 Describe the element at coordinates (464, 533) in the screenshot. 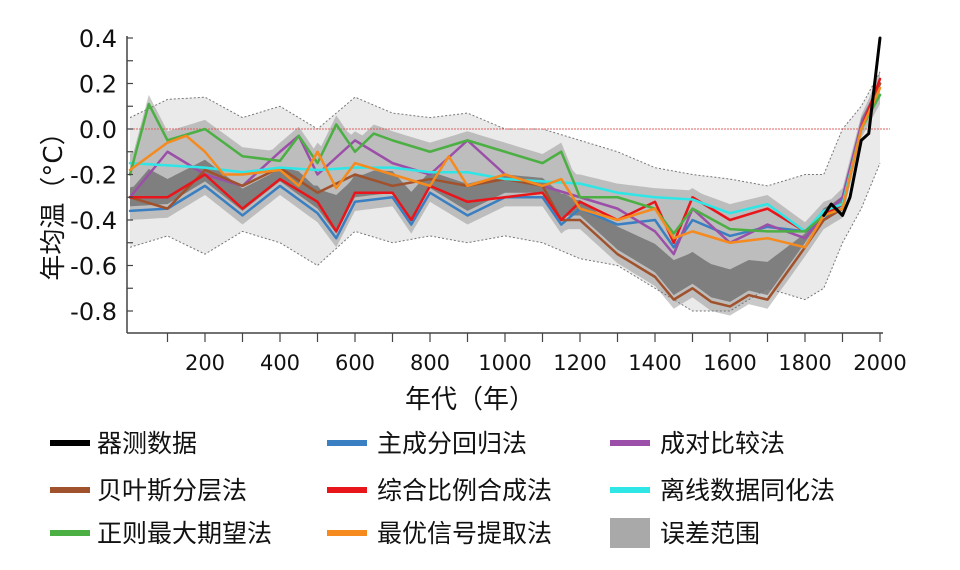

I see `legend-label: 最优信号提取法` at that location.